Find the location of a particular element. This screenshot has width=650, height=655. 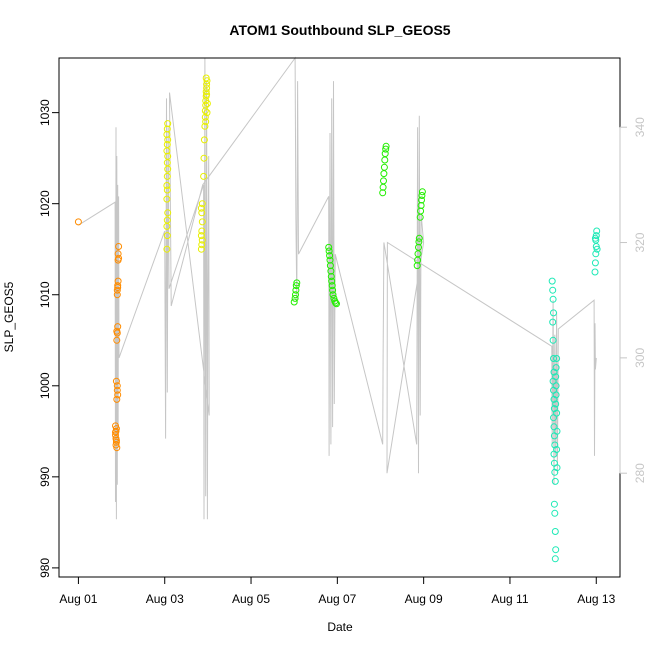

x-tick-label: Aug 05 is located at coordinates (251, 599).